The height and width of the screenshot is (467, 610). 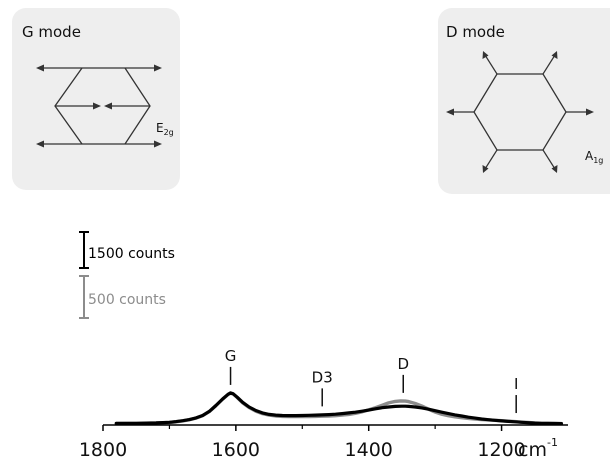 What do you see at coordinates (231, 356) in the screenshot?
I see `peak-label-0: G` at bounding box center [231, 356].